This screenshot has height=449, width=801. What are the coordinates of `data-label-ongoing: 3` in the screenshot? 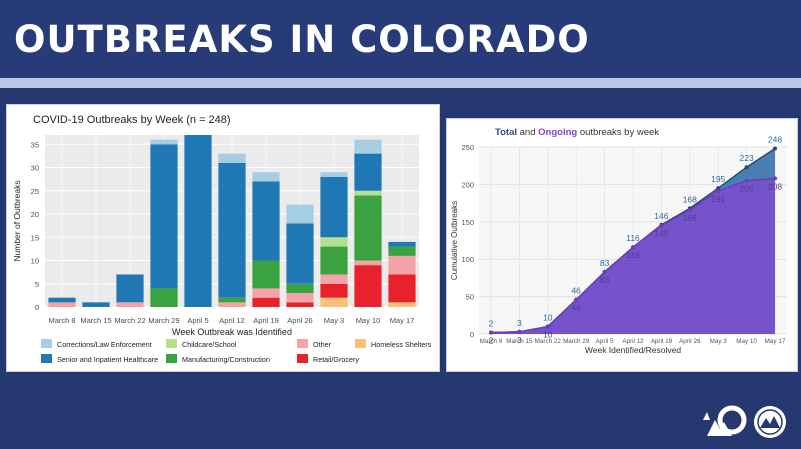 It's located at (519, 340).